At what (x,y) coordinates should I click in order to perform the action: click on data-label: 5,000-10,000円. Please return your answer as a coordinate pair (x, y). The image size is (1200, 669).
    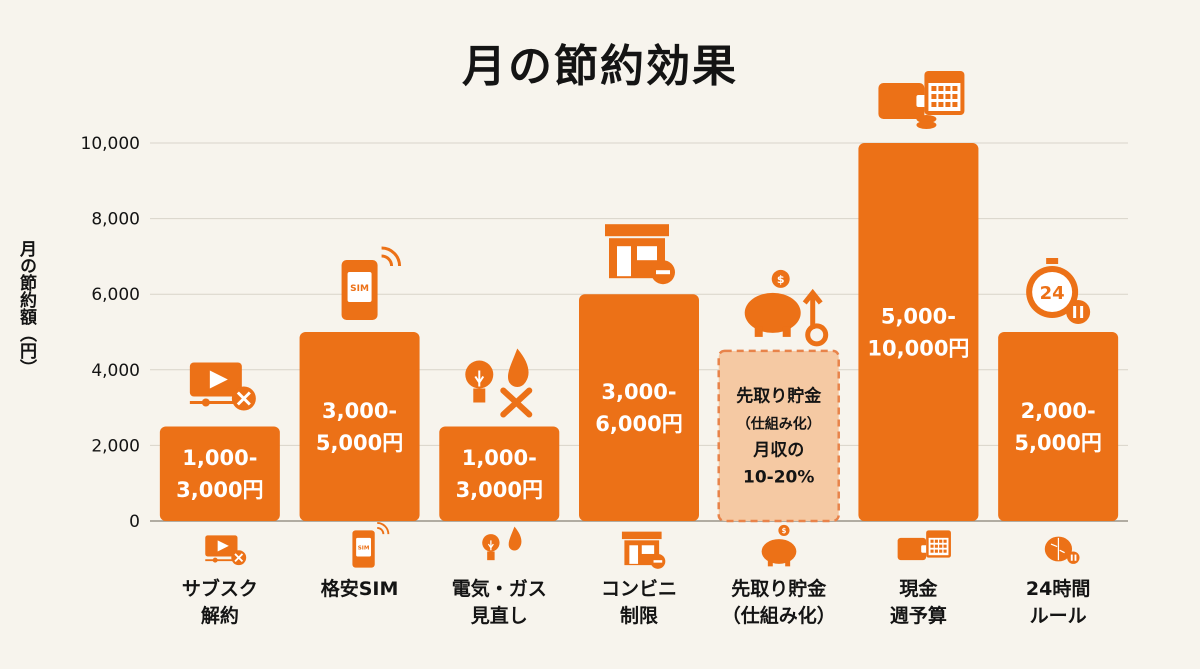
    Looking at the image, I should click on (918, 332).